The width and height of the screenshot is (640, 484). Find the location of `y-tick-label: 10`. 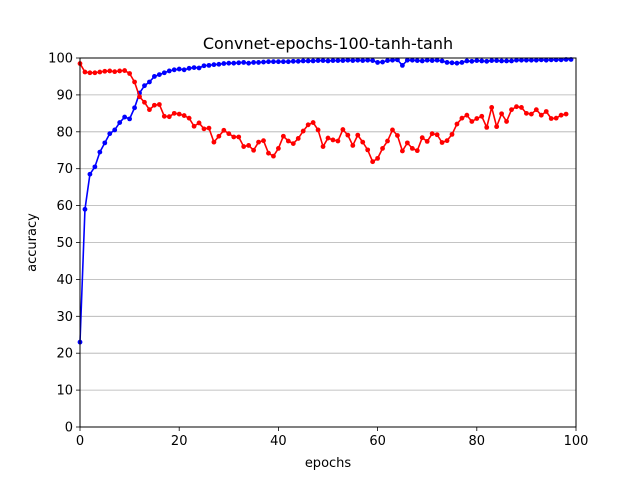

y-tick-label: 10 is located at coordinates (64, 391).